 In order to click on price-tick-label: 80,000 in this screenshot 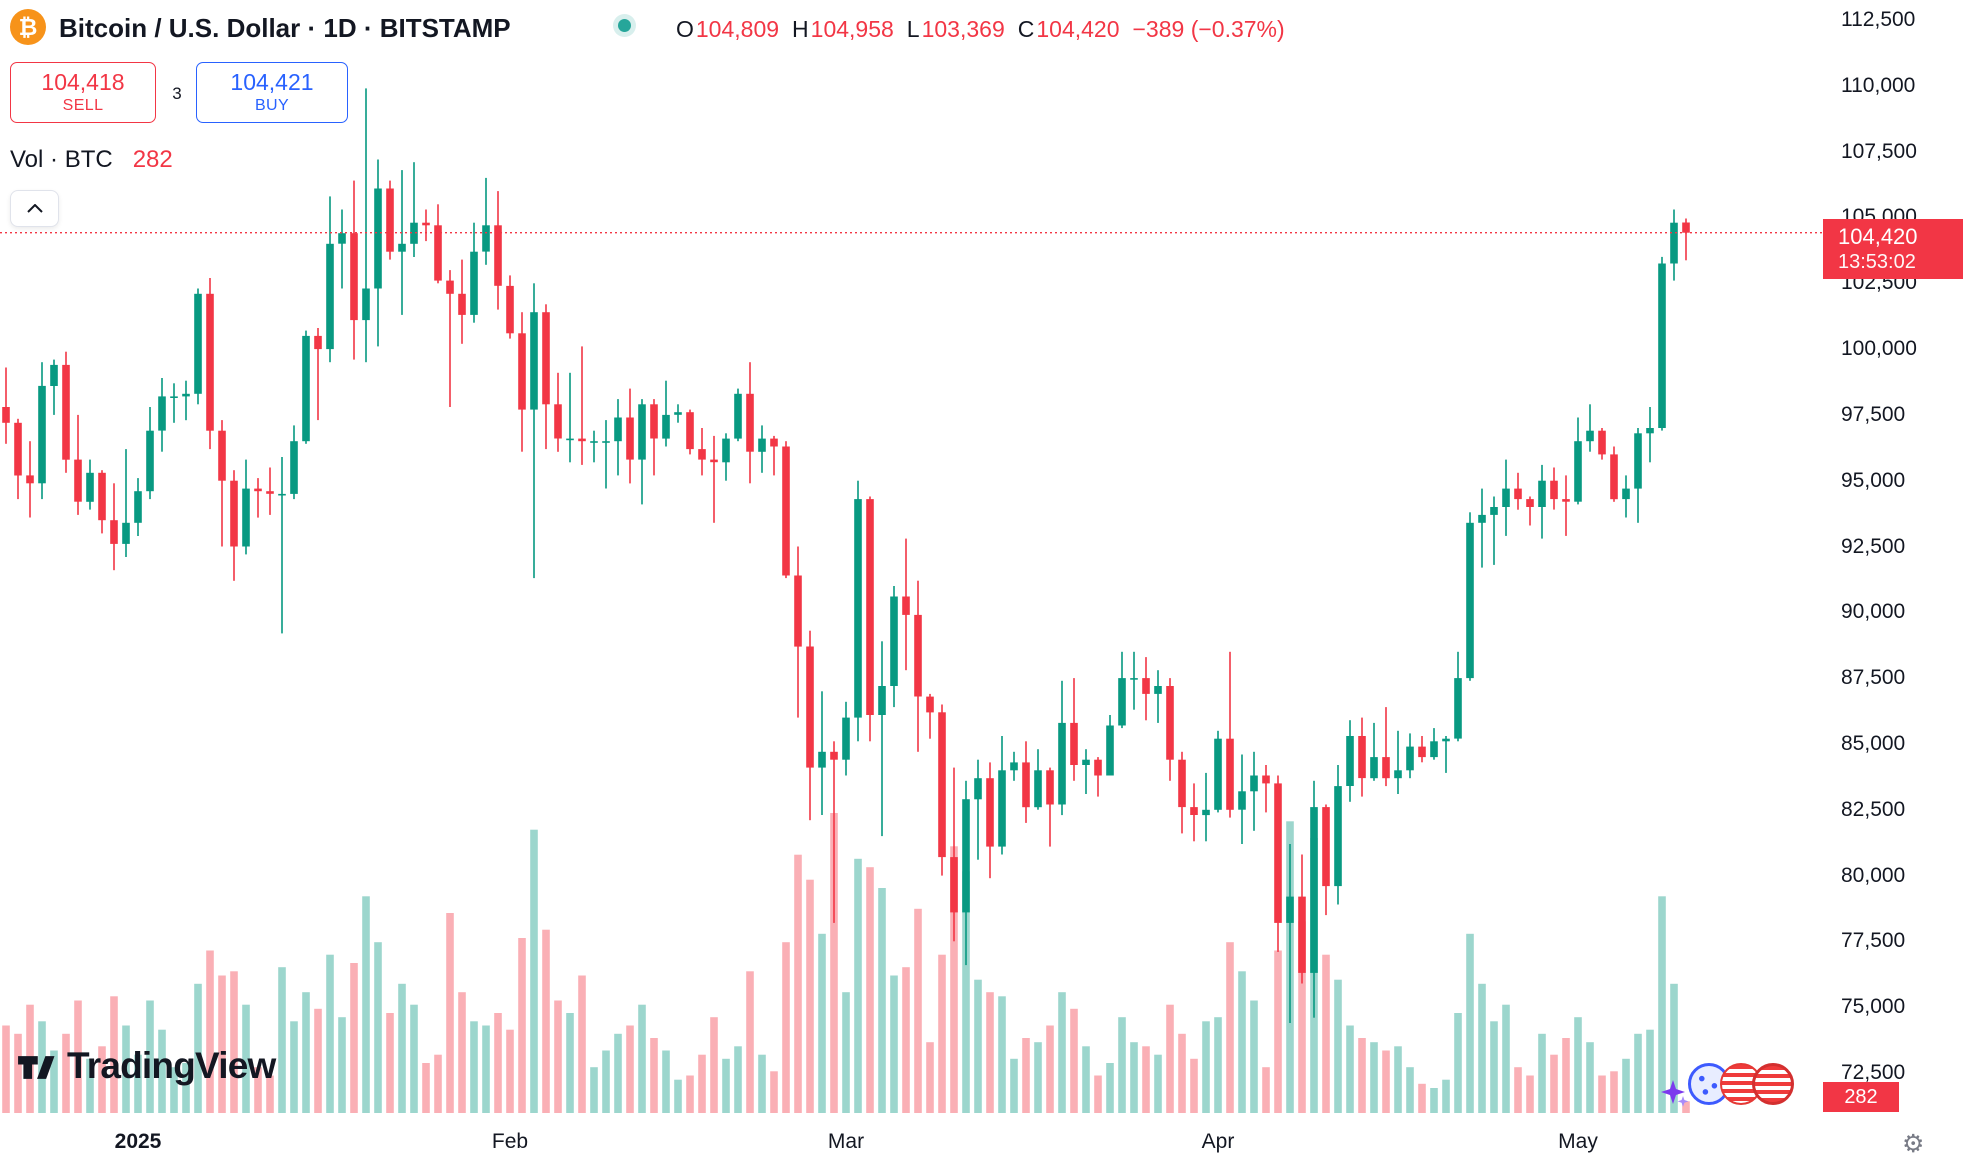, I will do `click(1873, 875)`.